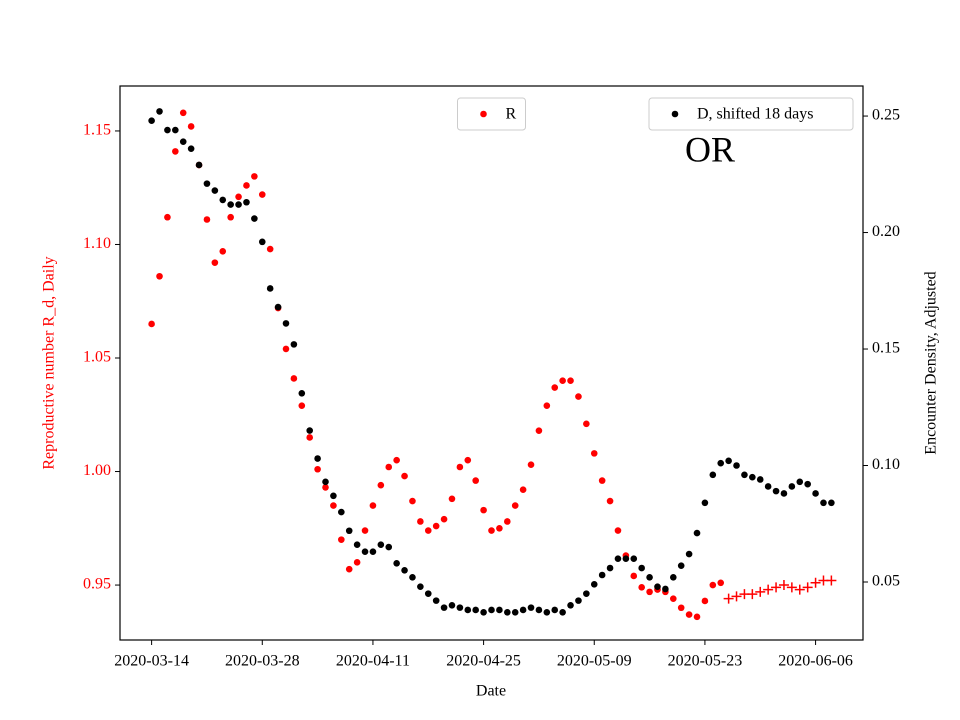  Describe the element at coordinates (886, 115) in the screenshot. I see `y2-tick-label: 0.25` at that location.